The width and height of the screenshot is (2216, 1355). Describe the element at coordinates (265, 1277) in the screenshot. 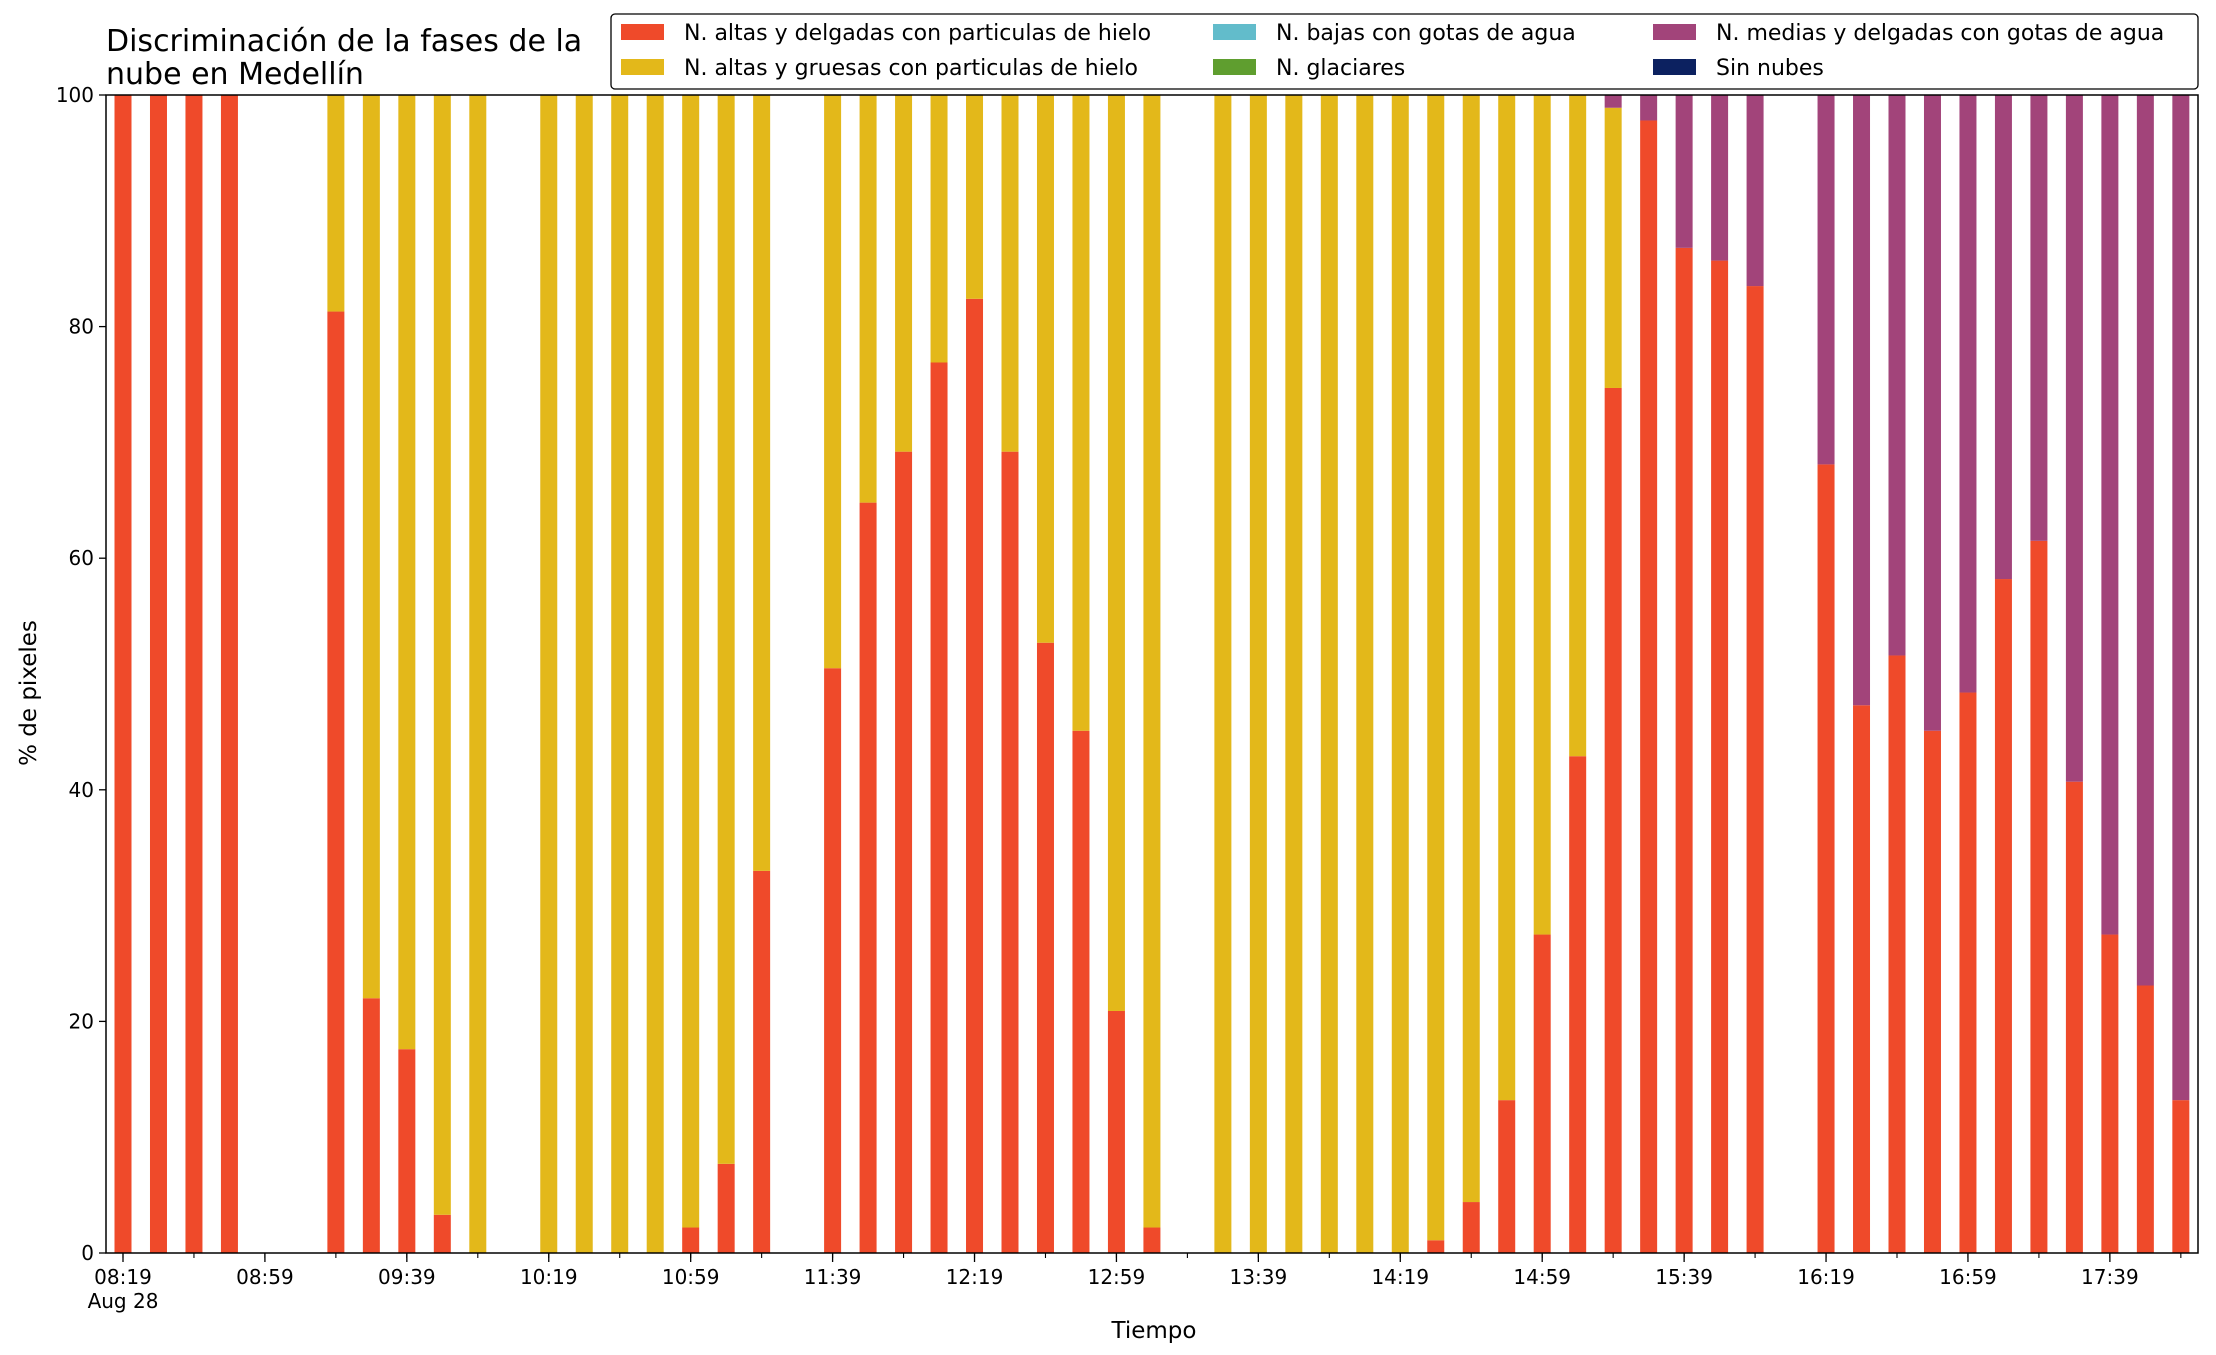

I see `x-tick-label-1: 08:59` at that location.